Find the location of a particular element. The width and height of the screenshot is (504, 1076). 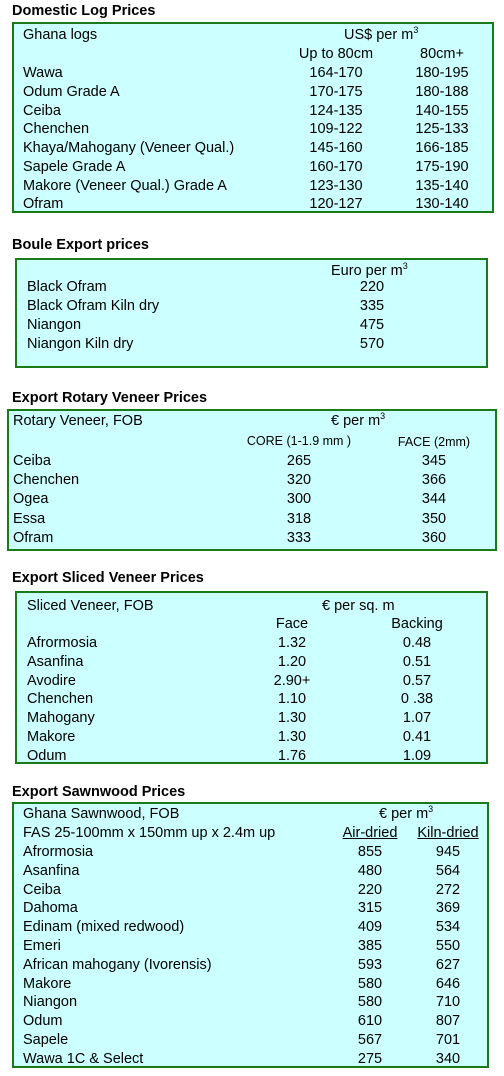

rotary-row-name: Chenchen is located at coordinates (46, 480).